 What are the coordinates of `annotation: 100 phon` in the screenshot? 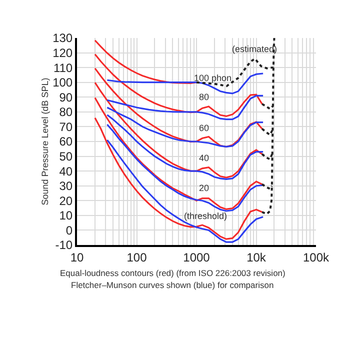 It's located at (213, 78).